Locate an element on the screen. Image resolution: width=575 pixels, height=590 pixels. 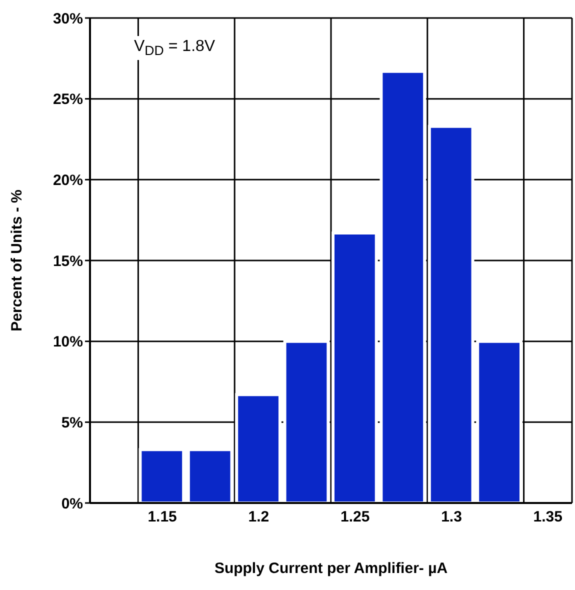
y-tick-label: 5% is located at coordinates (72, 423).